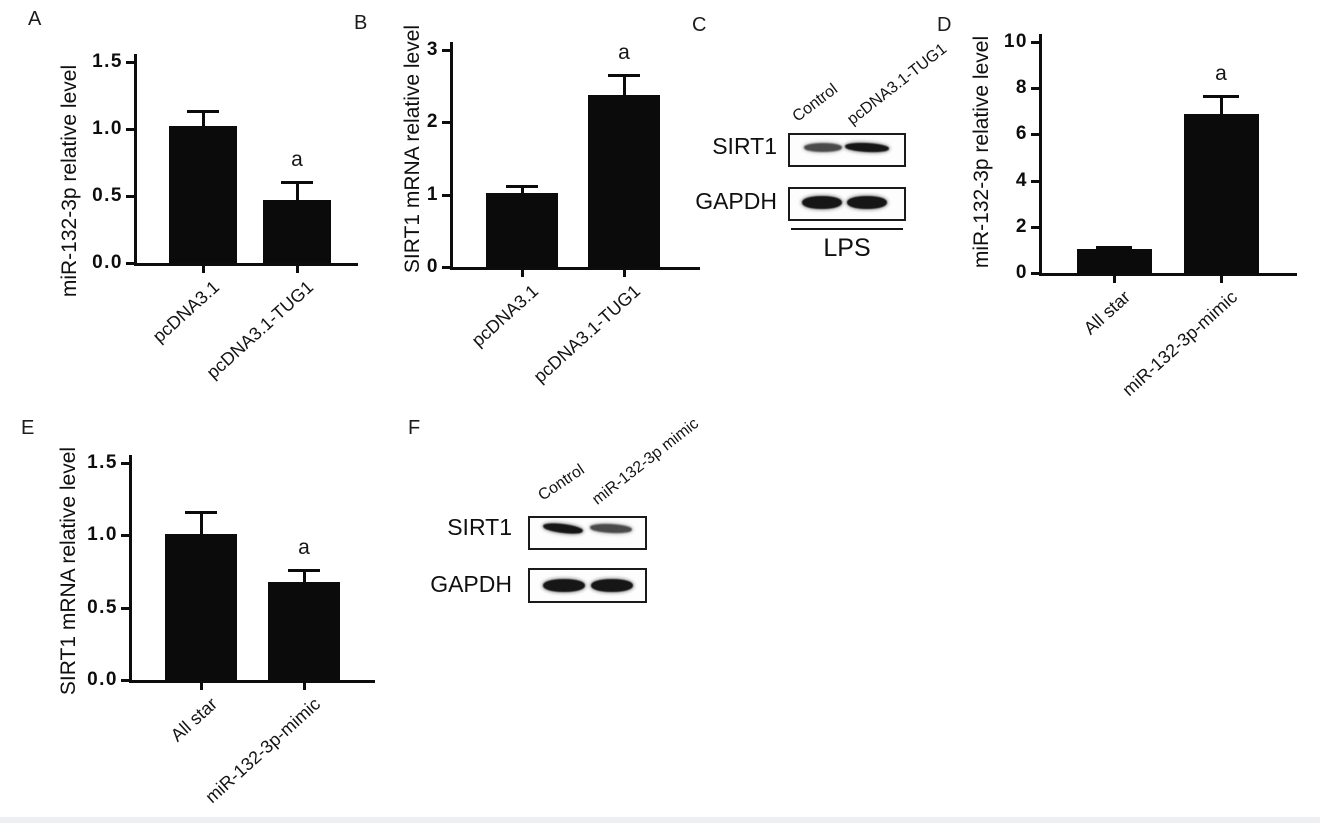 This screenshot has width=1320, height=823. Describe the element at coordinates (432, 194) in the screenshot. I see `panel-b-y-tick-label: 1` at that location.